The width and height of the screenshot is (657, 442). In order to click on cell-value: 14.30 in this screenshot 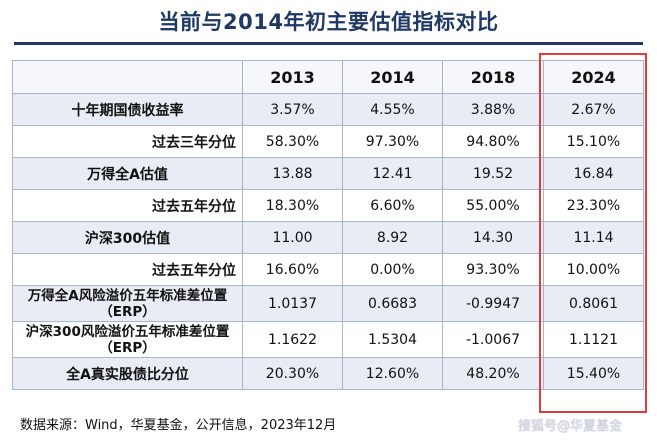, I will do `click(493, 237)`.